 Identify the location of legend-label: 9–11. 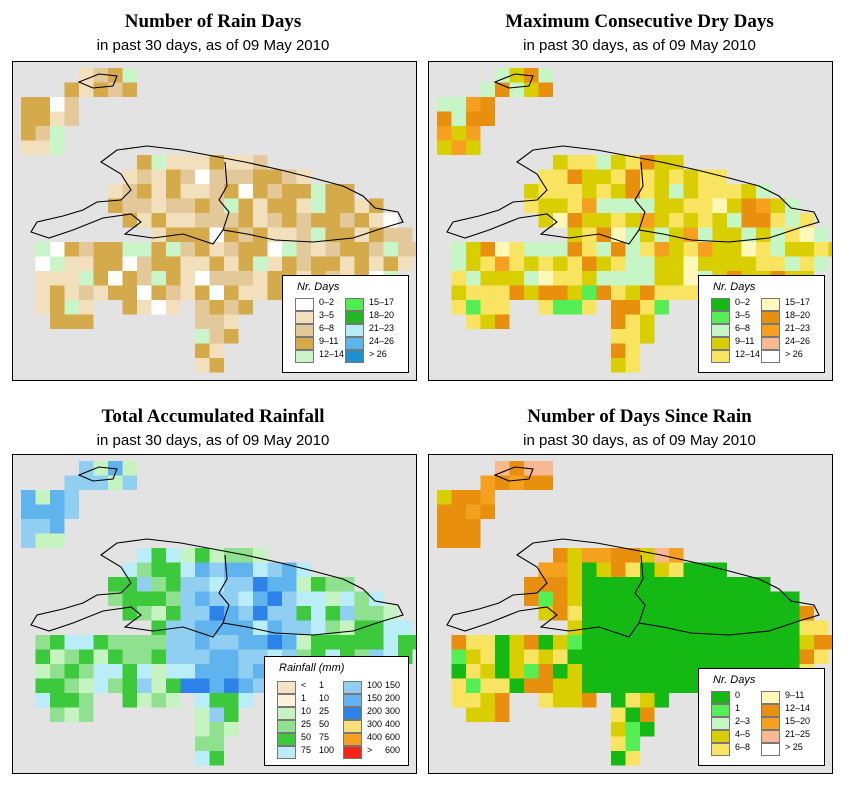
(329, 341).